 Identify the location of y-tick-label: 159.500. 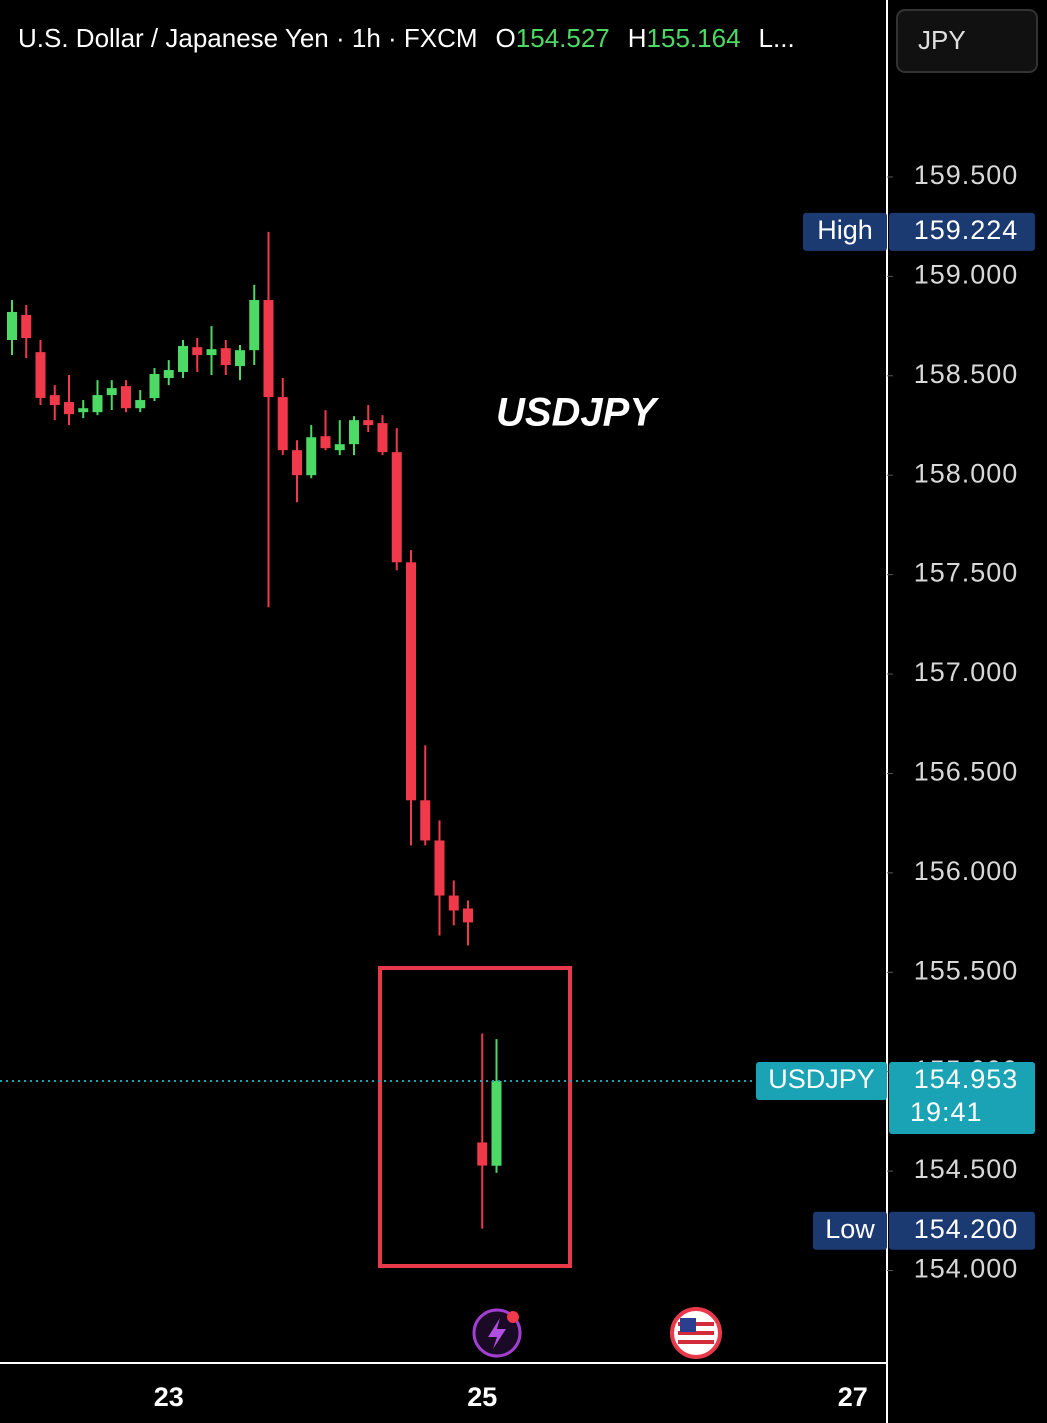
(966, 175).